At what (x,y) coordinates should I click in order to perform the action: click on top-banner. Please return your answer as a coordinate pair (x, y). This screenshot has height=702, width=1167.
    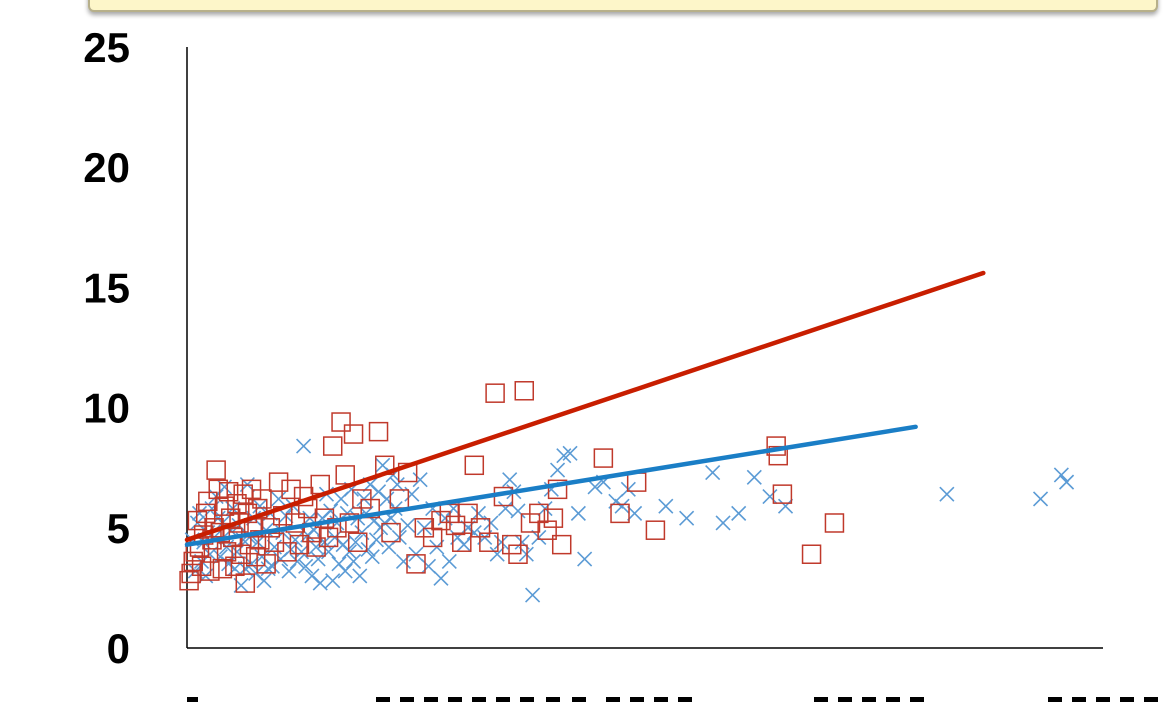
    Looking at the image, I should click on (623, 6).